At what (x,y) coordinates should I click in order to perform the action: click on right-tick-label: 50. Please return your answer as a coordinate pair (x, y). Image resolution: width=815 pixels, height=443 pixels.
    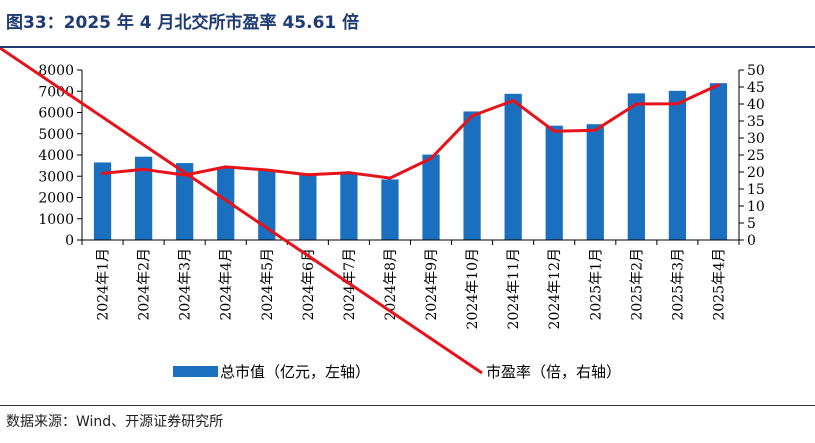
    Looking at the image, I should click on (756, 71).